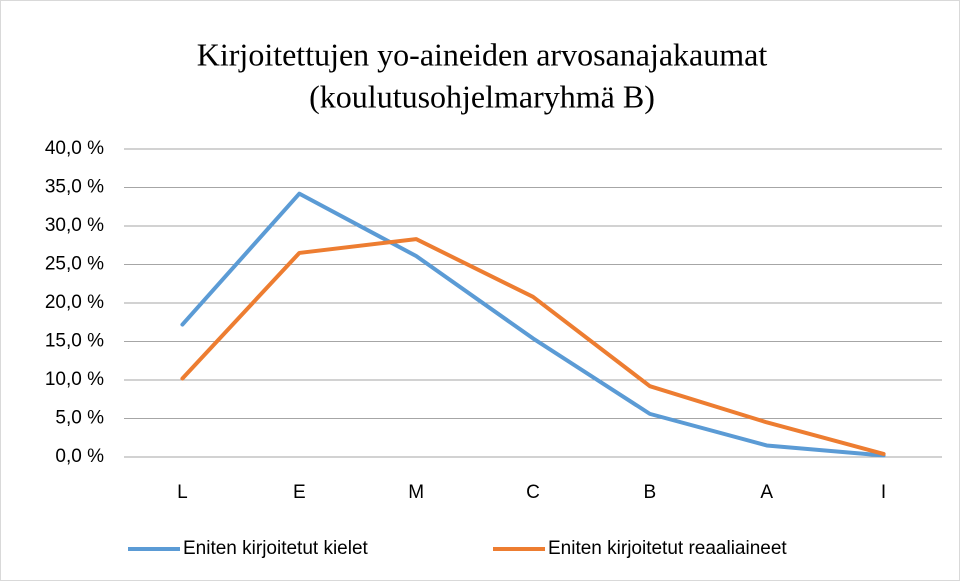  What do you see at coordinates (74, 379) in the screenshot?
I see `y-tick-label: 10,0 %` at bounding box center [74, 379].